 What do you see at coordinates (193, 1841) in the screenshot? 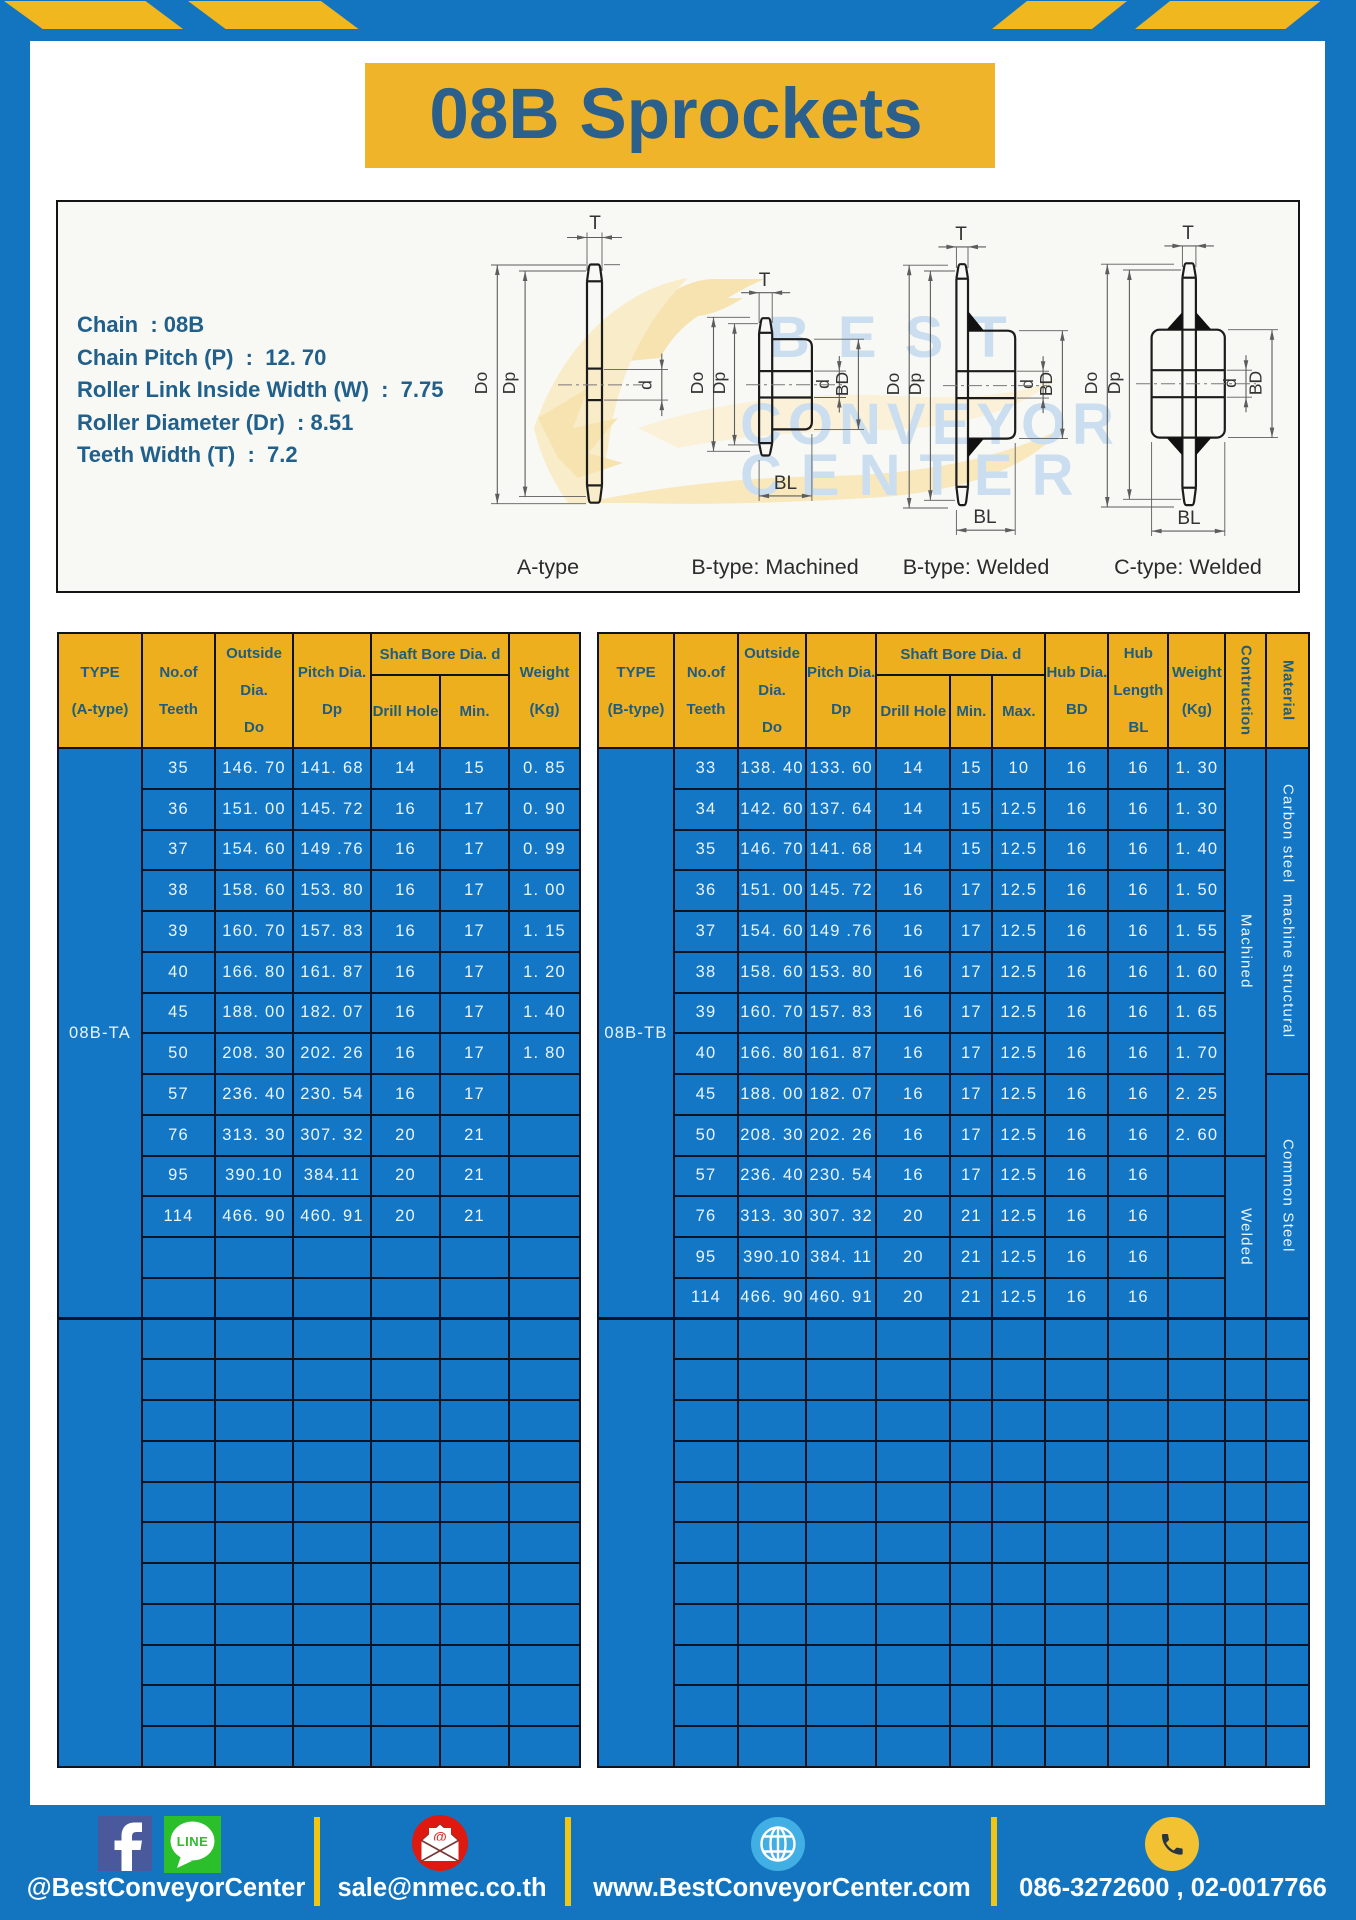
I see `svg-text: LINE` at bounding box center [193, 1841].